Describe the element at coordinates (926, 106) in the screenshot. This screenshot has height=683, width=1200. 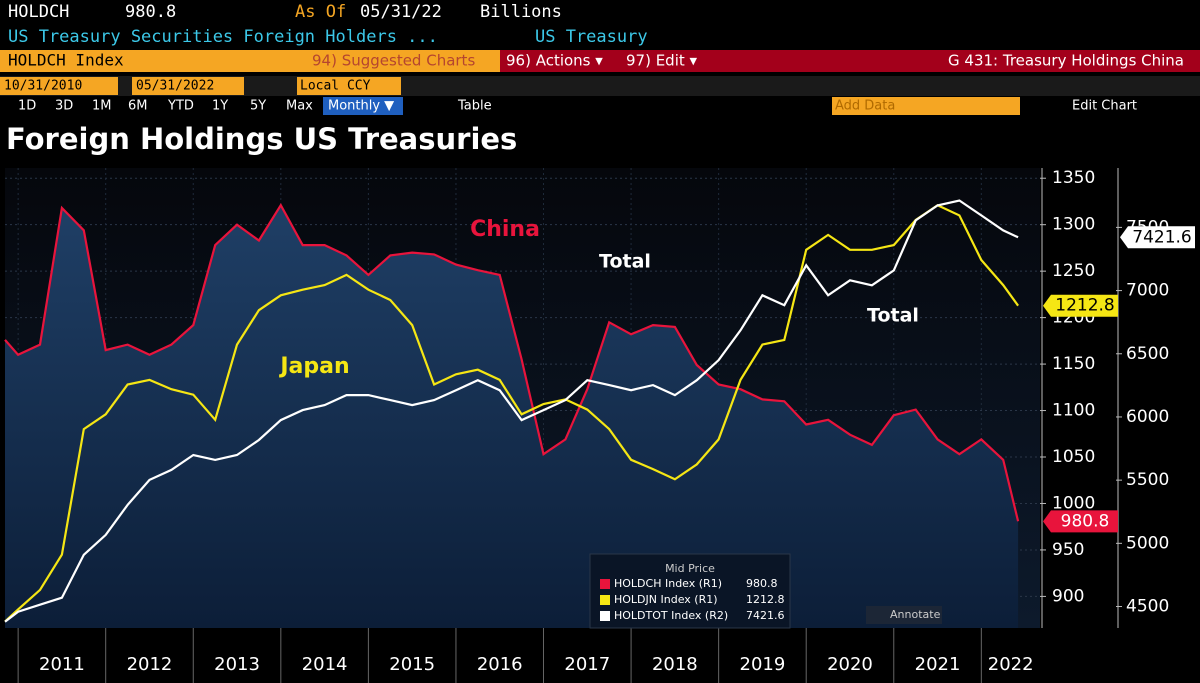
I see `add-data-box` at that location.